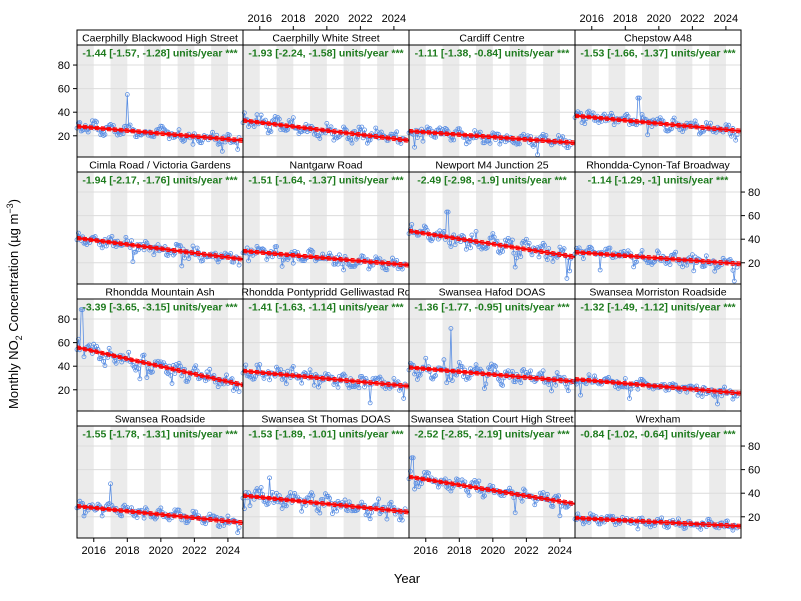 The width and height of the screenshot is (801, 601). What do you see at coordinates (64, 391) in the screenshot?
I see `y-tick-label: 20` at bounding box center [64, 391].